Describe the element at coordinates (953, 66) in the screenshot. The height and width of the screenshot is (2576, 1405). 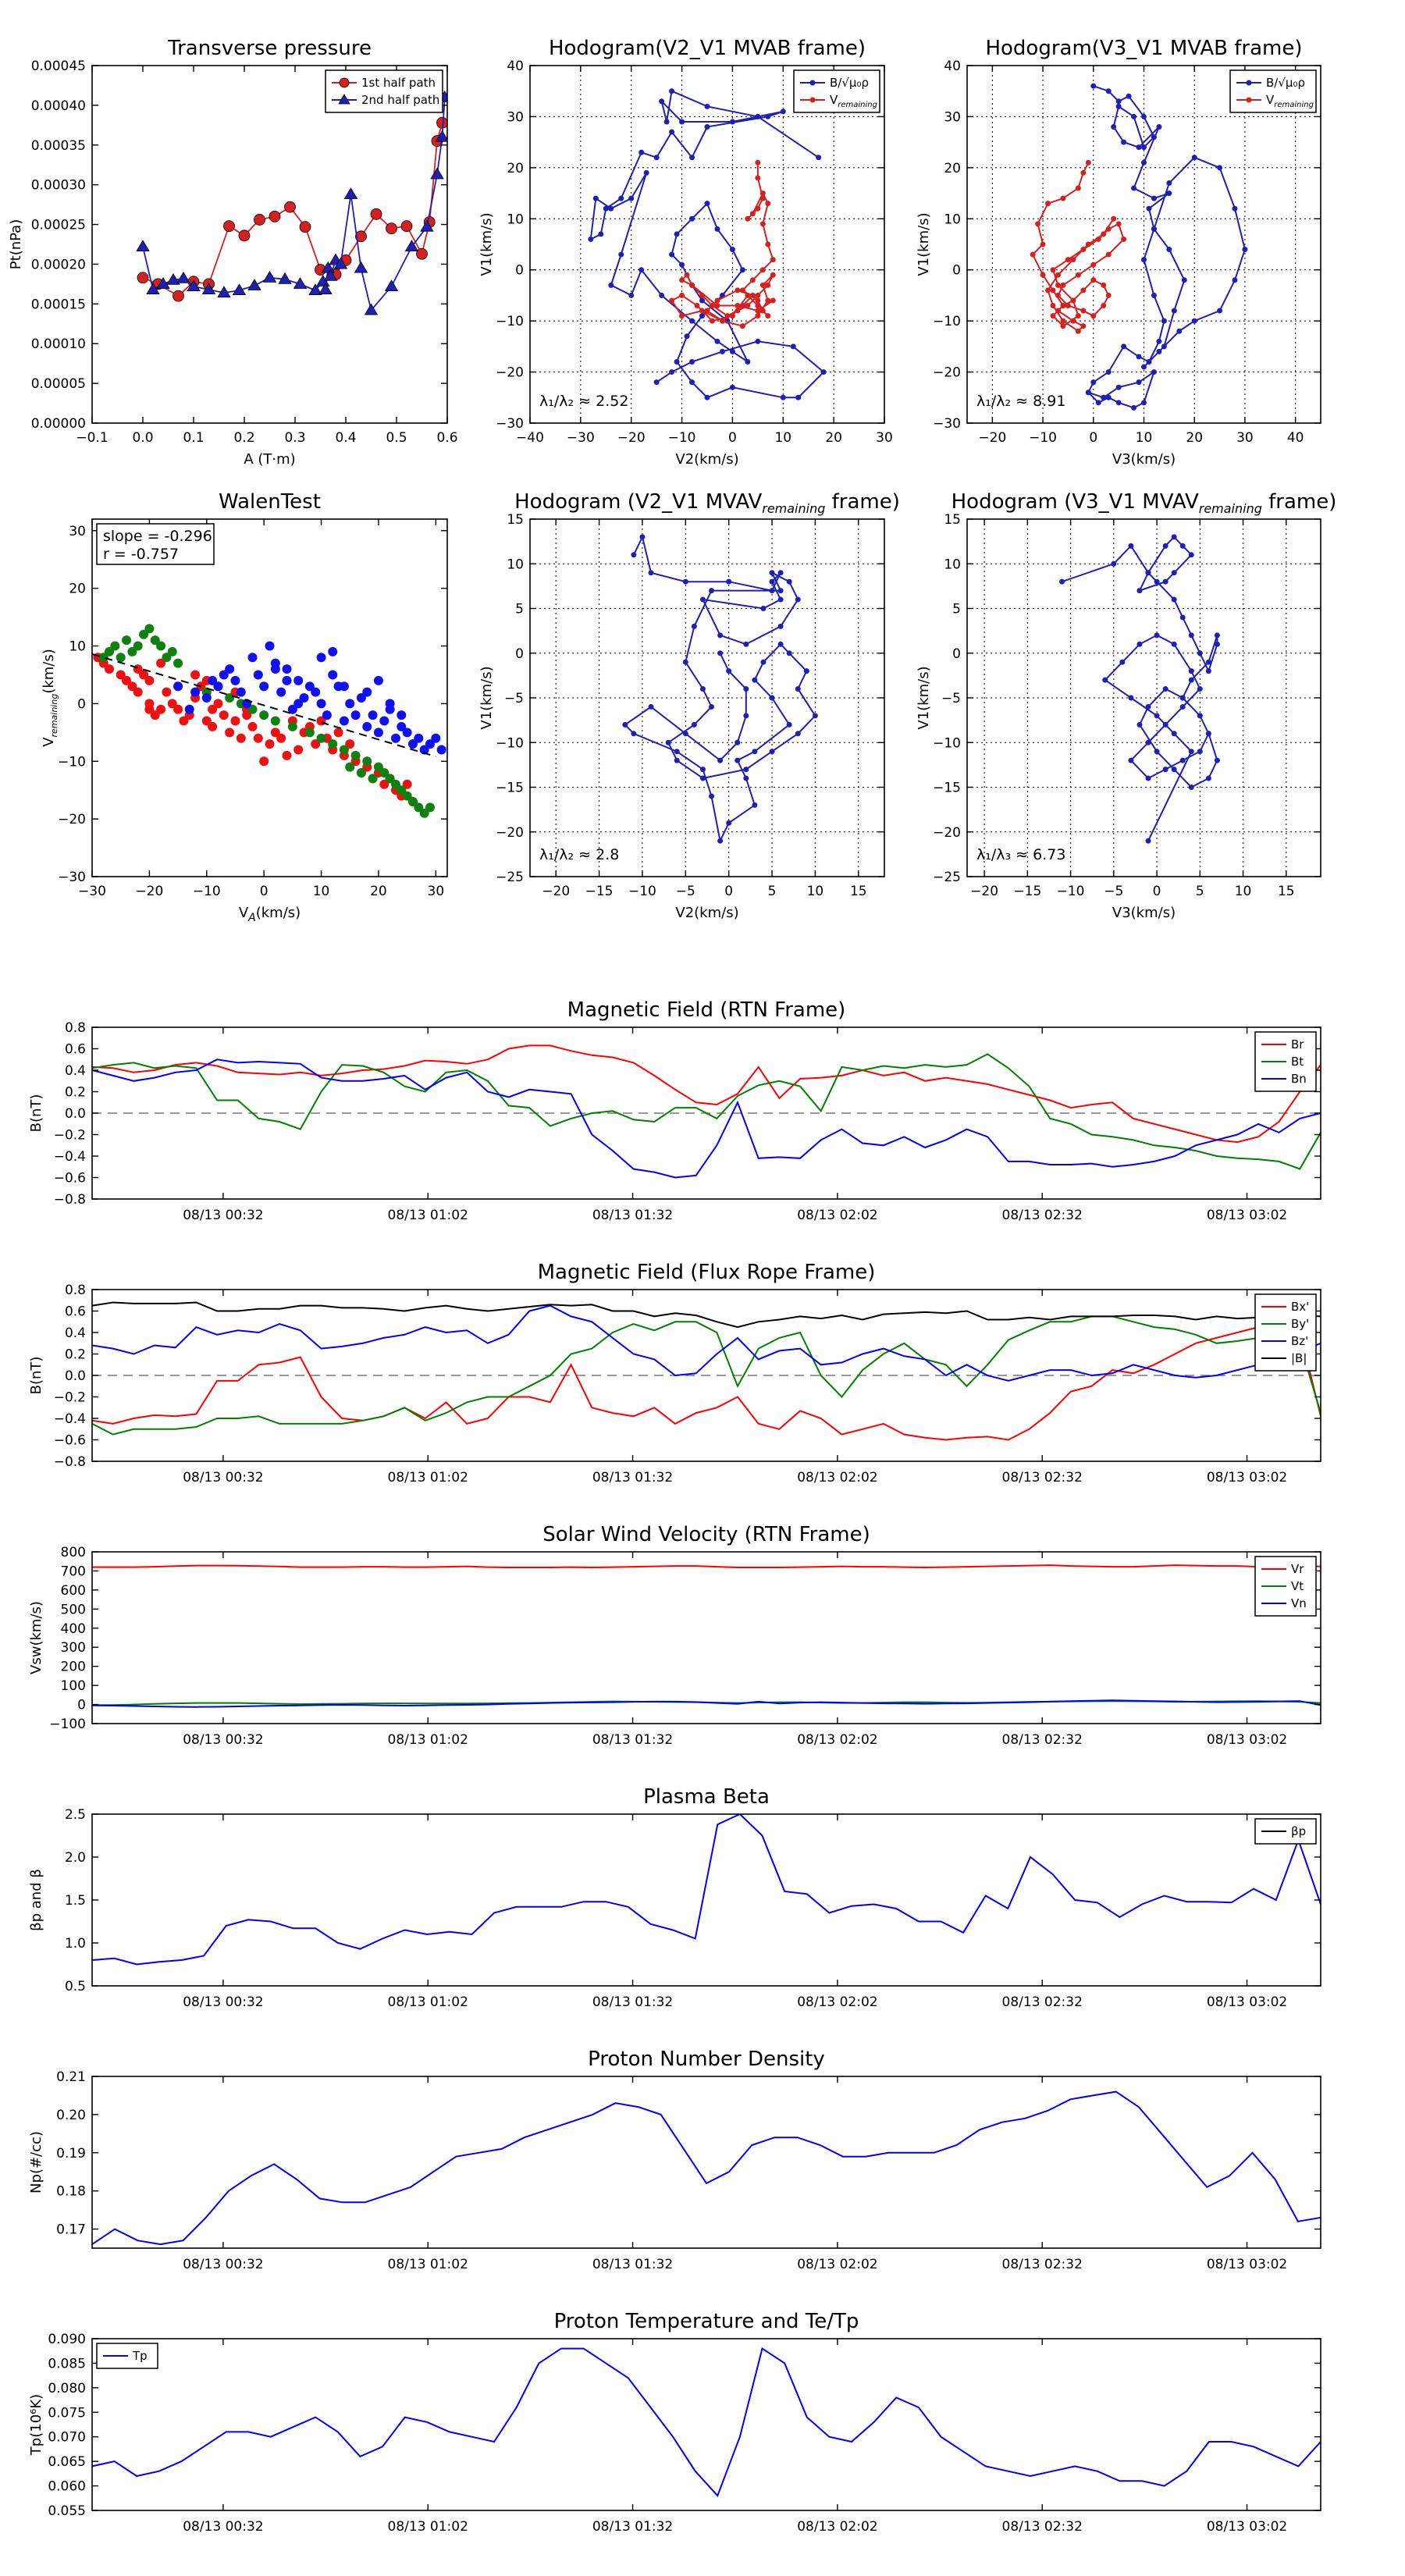
I see `hodo2-ytick-label-7: 40` at that location.